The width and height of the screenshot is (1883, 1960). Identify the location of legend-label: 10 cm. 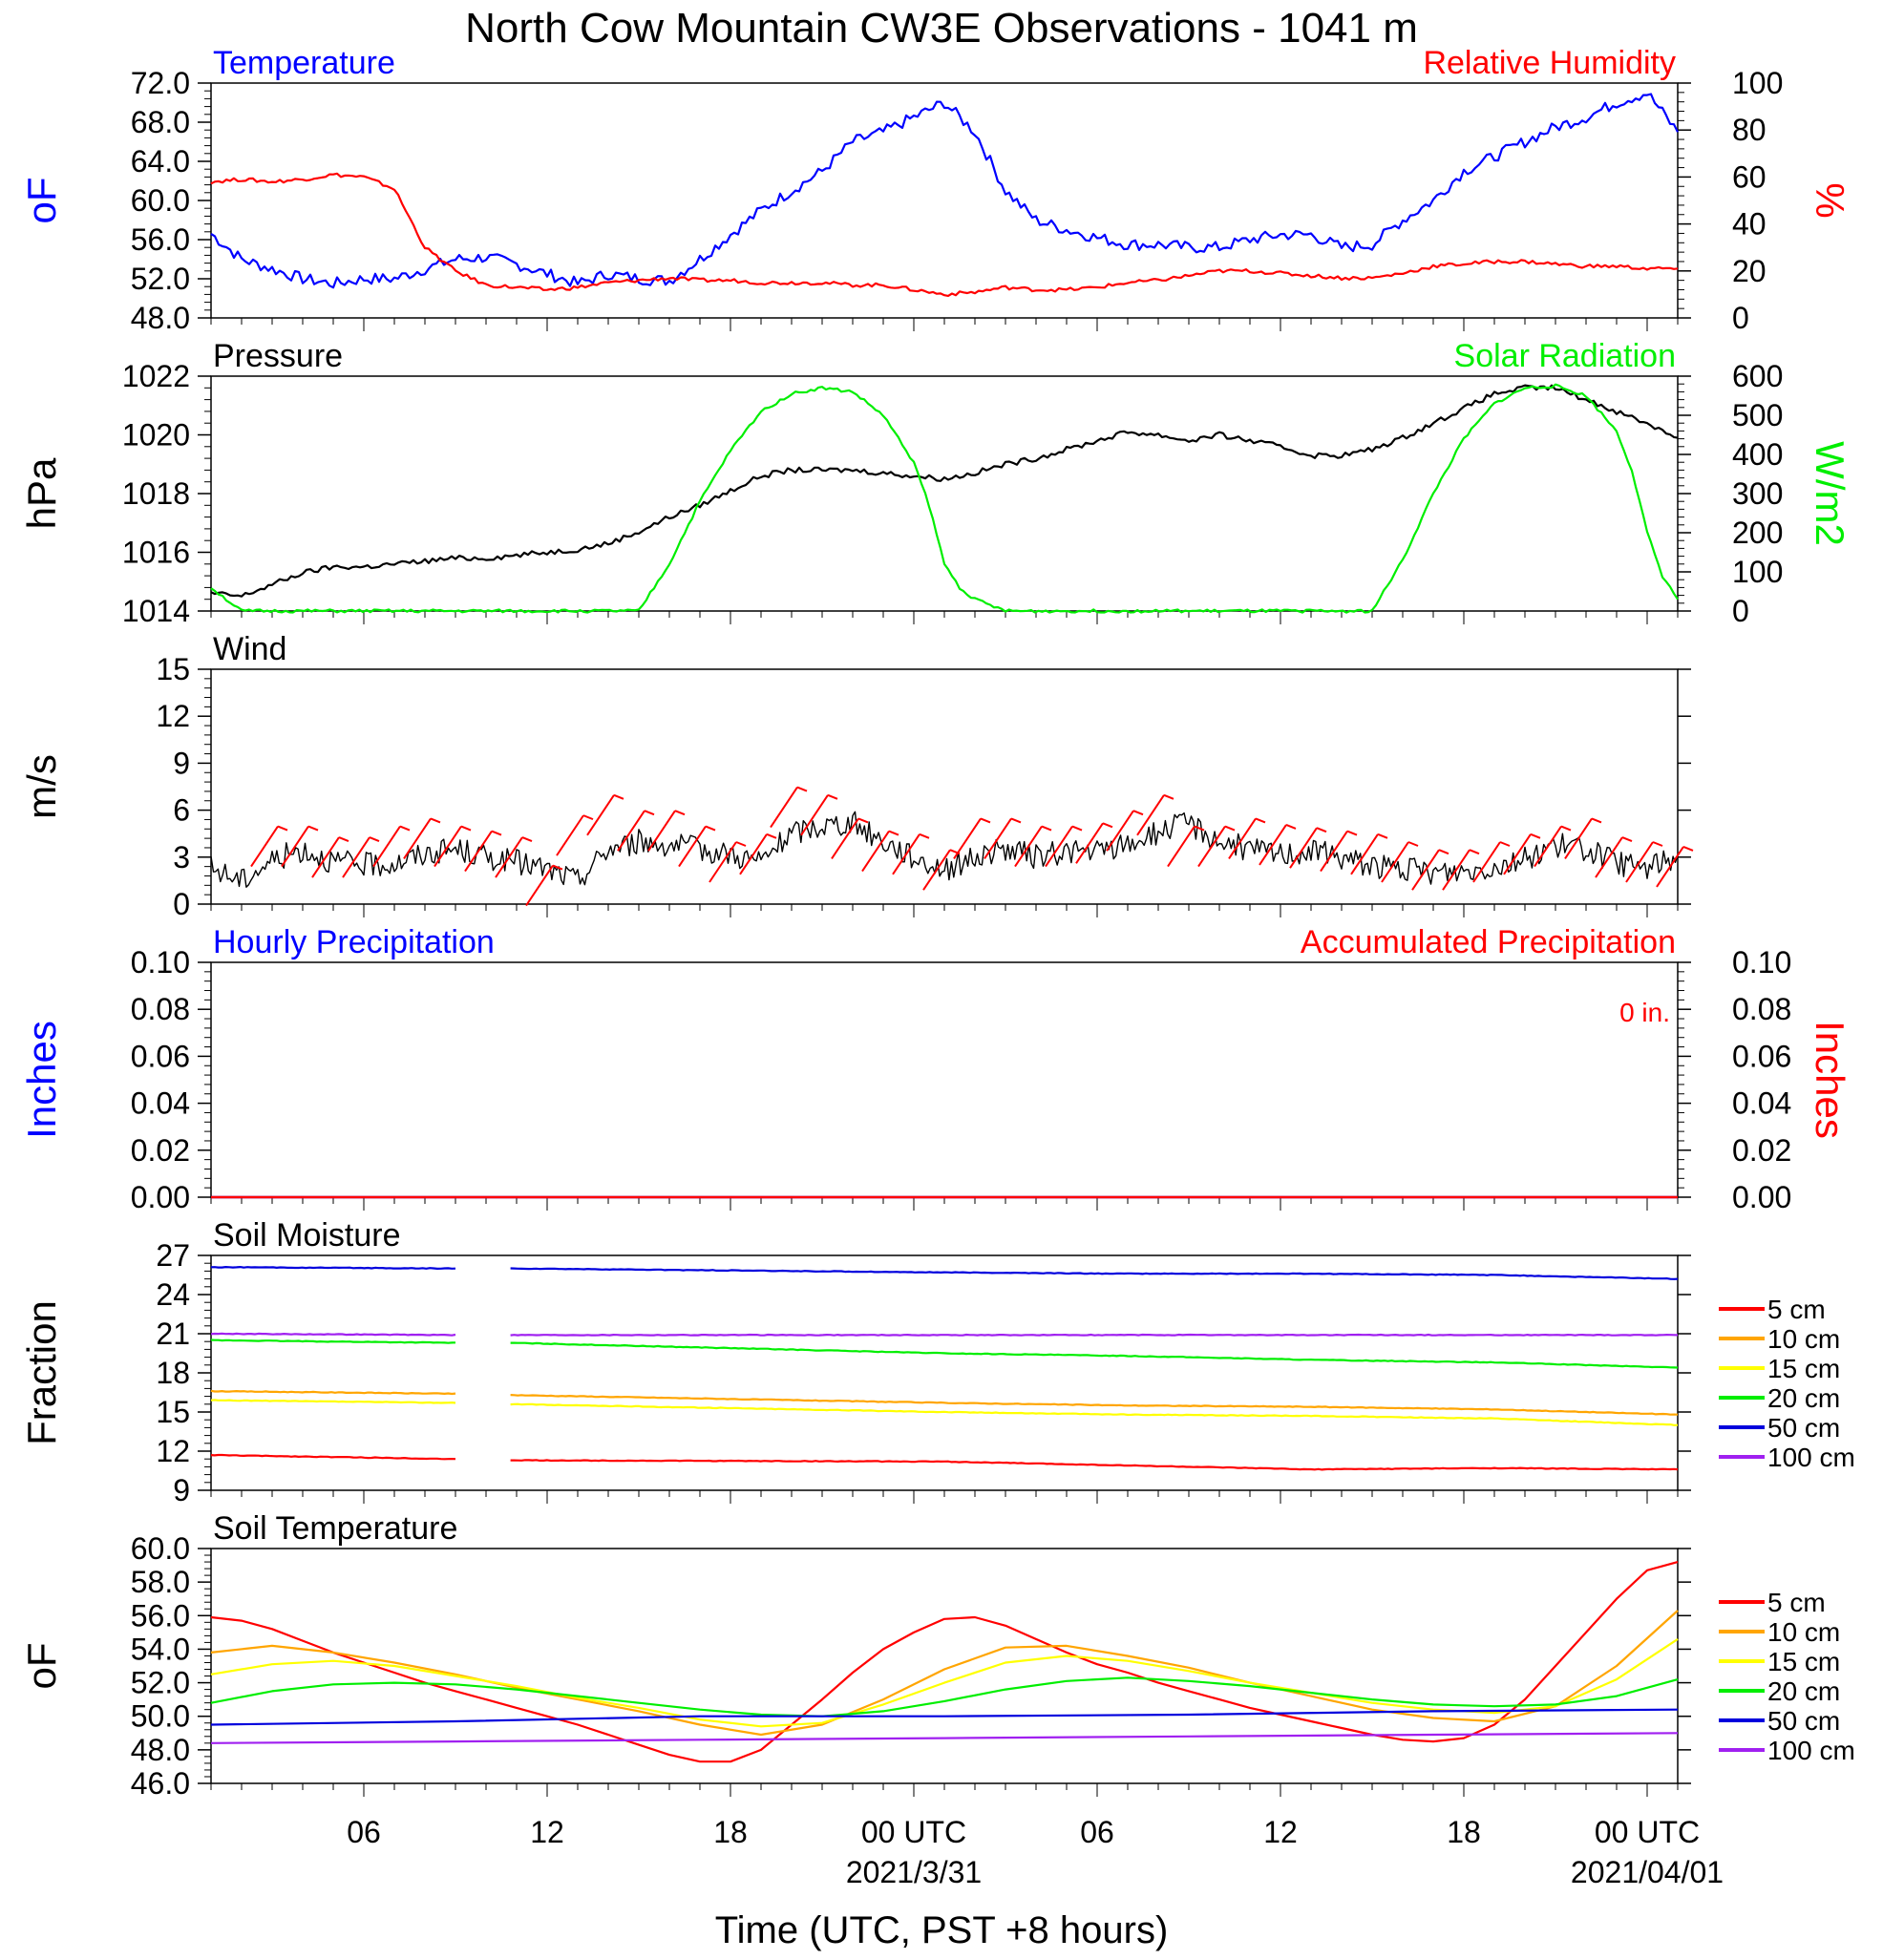
(1803, 1339).